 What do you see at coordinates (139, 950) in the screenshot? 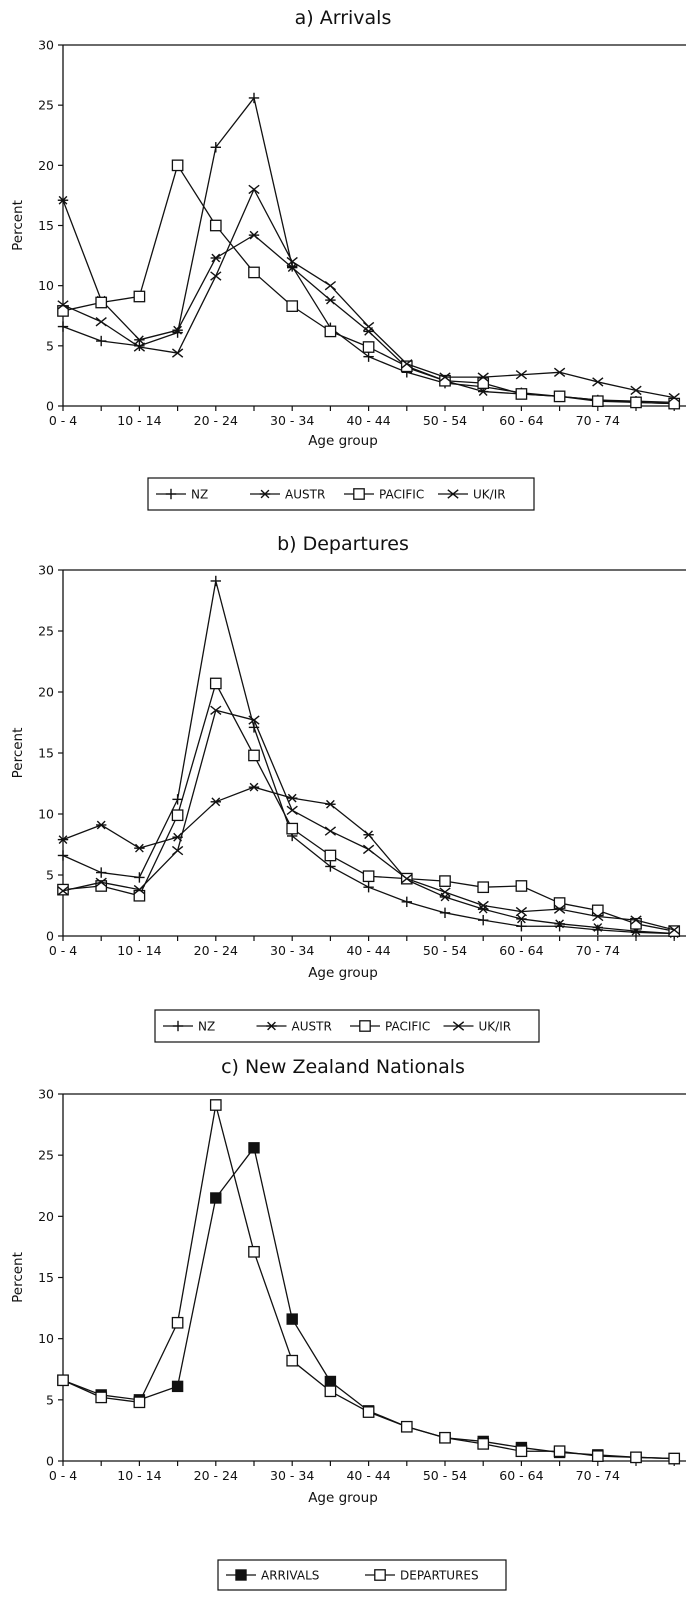
I see `x-tick-label: 10 - 14` at bounding box center [139, 950].